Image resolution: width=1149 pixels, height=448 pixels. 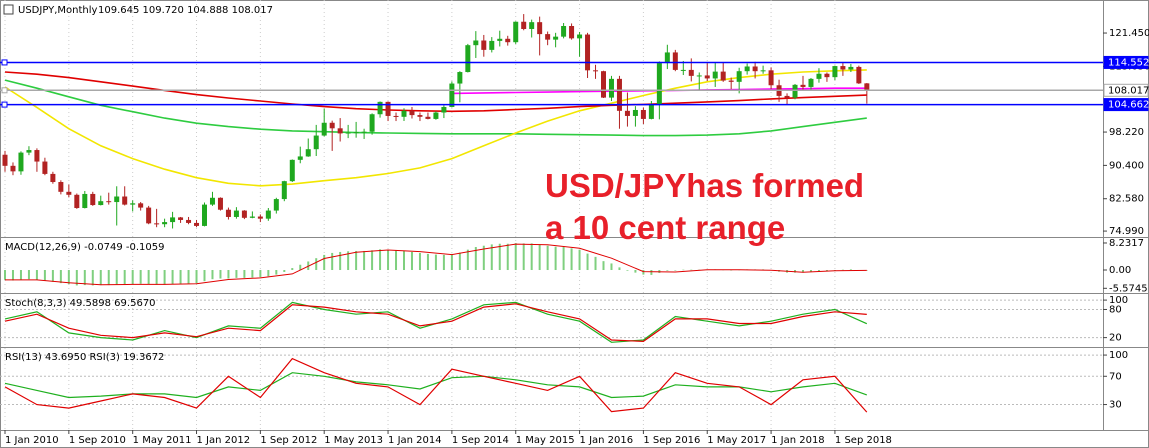 What do you see at coordinates (1129, 33) in the screenshot?
I see `y-tick-label: 121.450` at bounding box center [1129, 33].